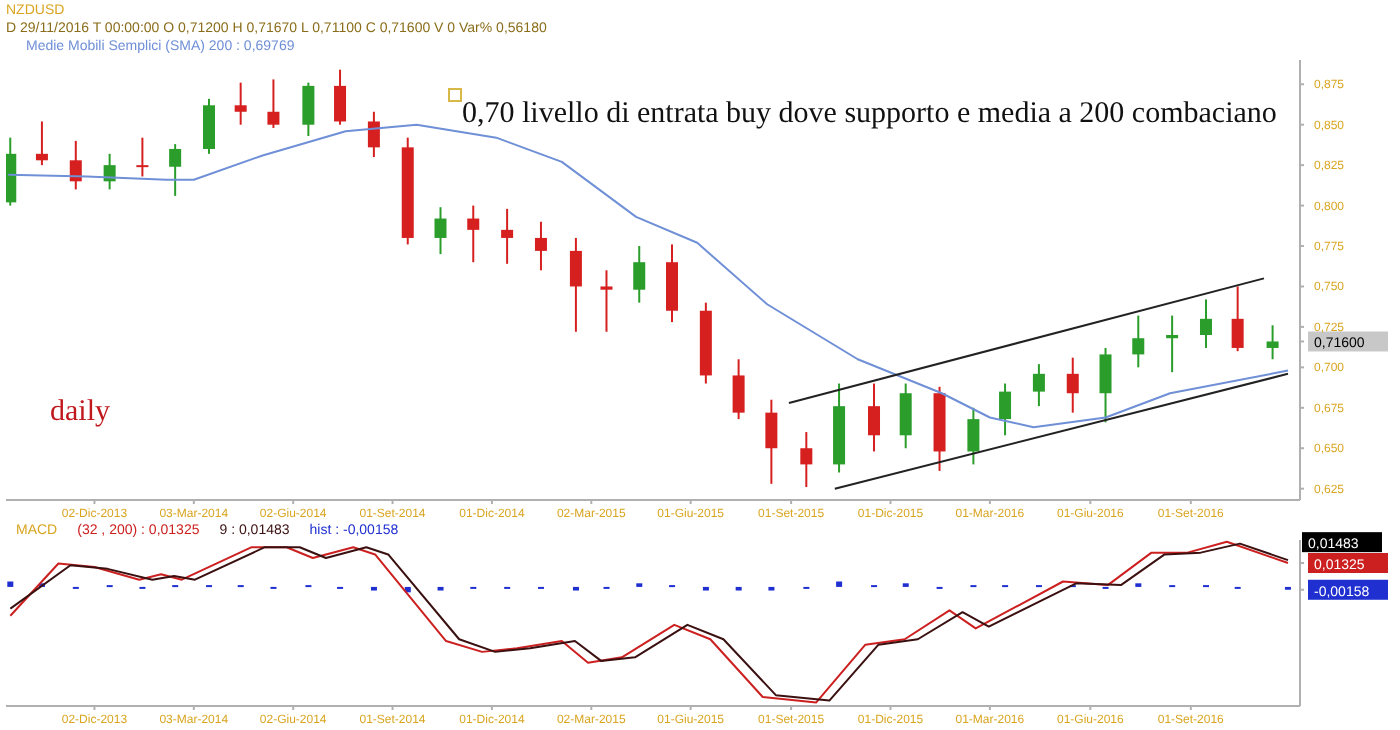  What do you see at coordinates (869, 115) in the screenshot?
I see `annotation: 0,70 livello di entrata buy dove supporto e media a 200 combaciano` at bounding box center [869, 115].